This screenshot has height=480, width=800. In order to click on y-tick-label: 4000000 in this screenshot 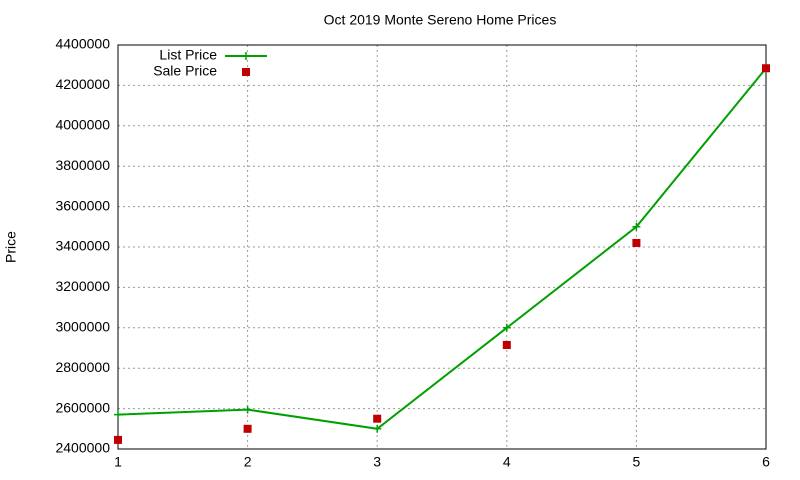, I will do `click(82, 125)`.